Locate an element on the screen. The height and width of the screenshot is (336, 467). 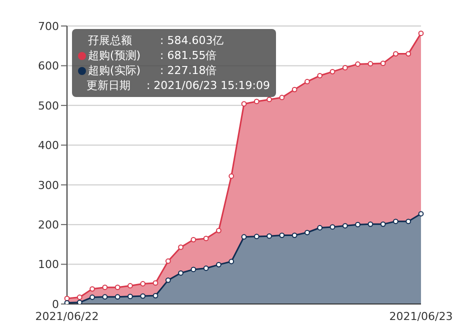
y-tick-label: 700 is located at coordinates (48, 26).